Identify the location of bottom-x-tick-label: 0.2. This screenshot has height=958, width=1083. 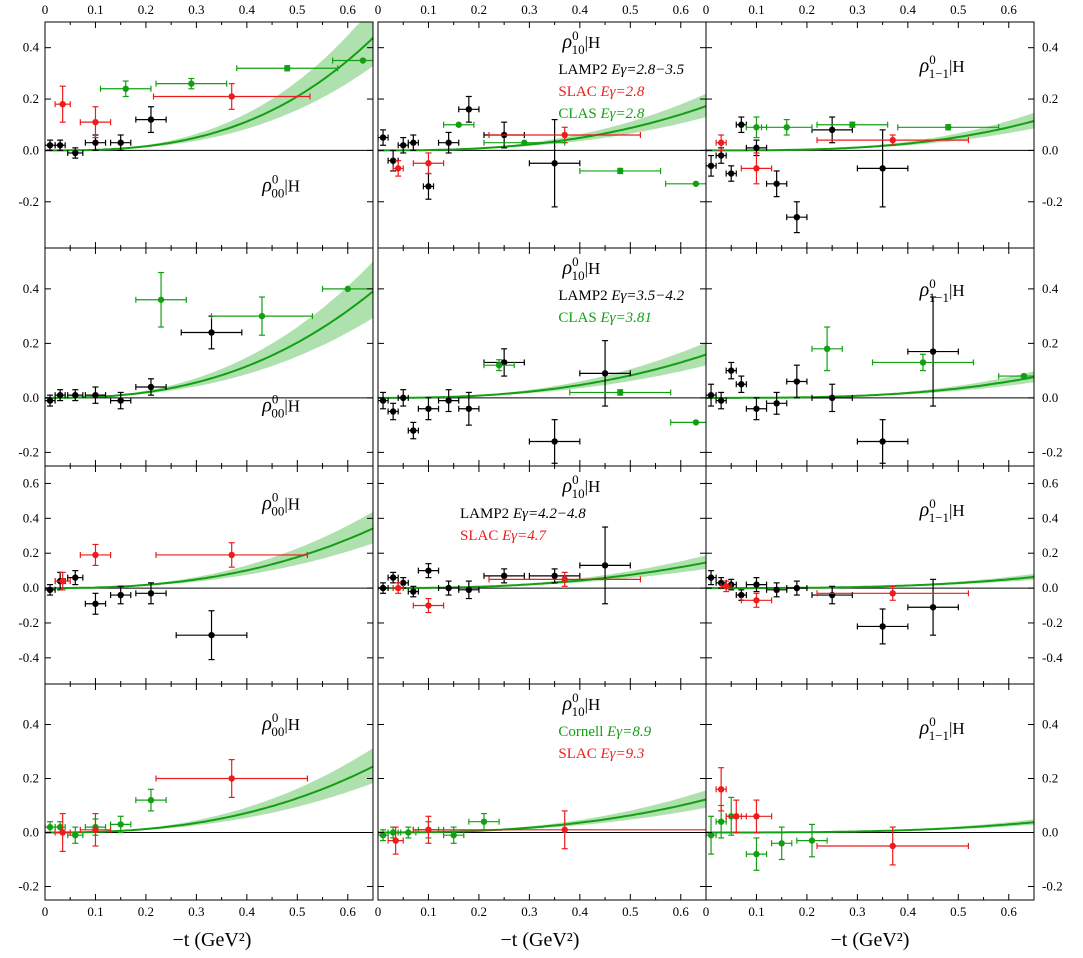
(479, 911).